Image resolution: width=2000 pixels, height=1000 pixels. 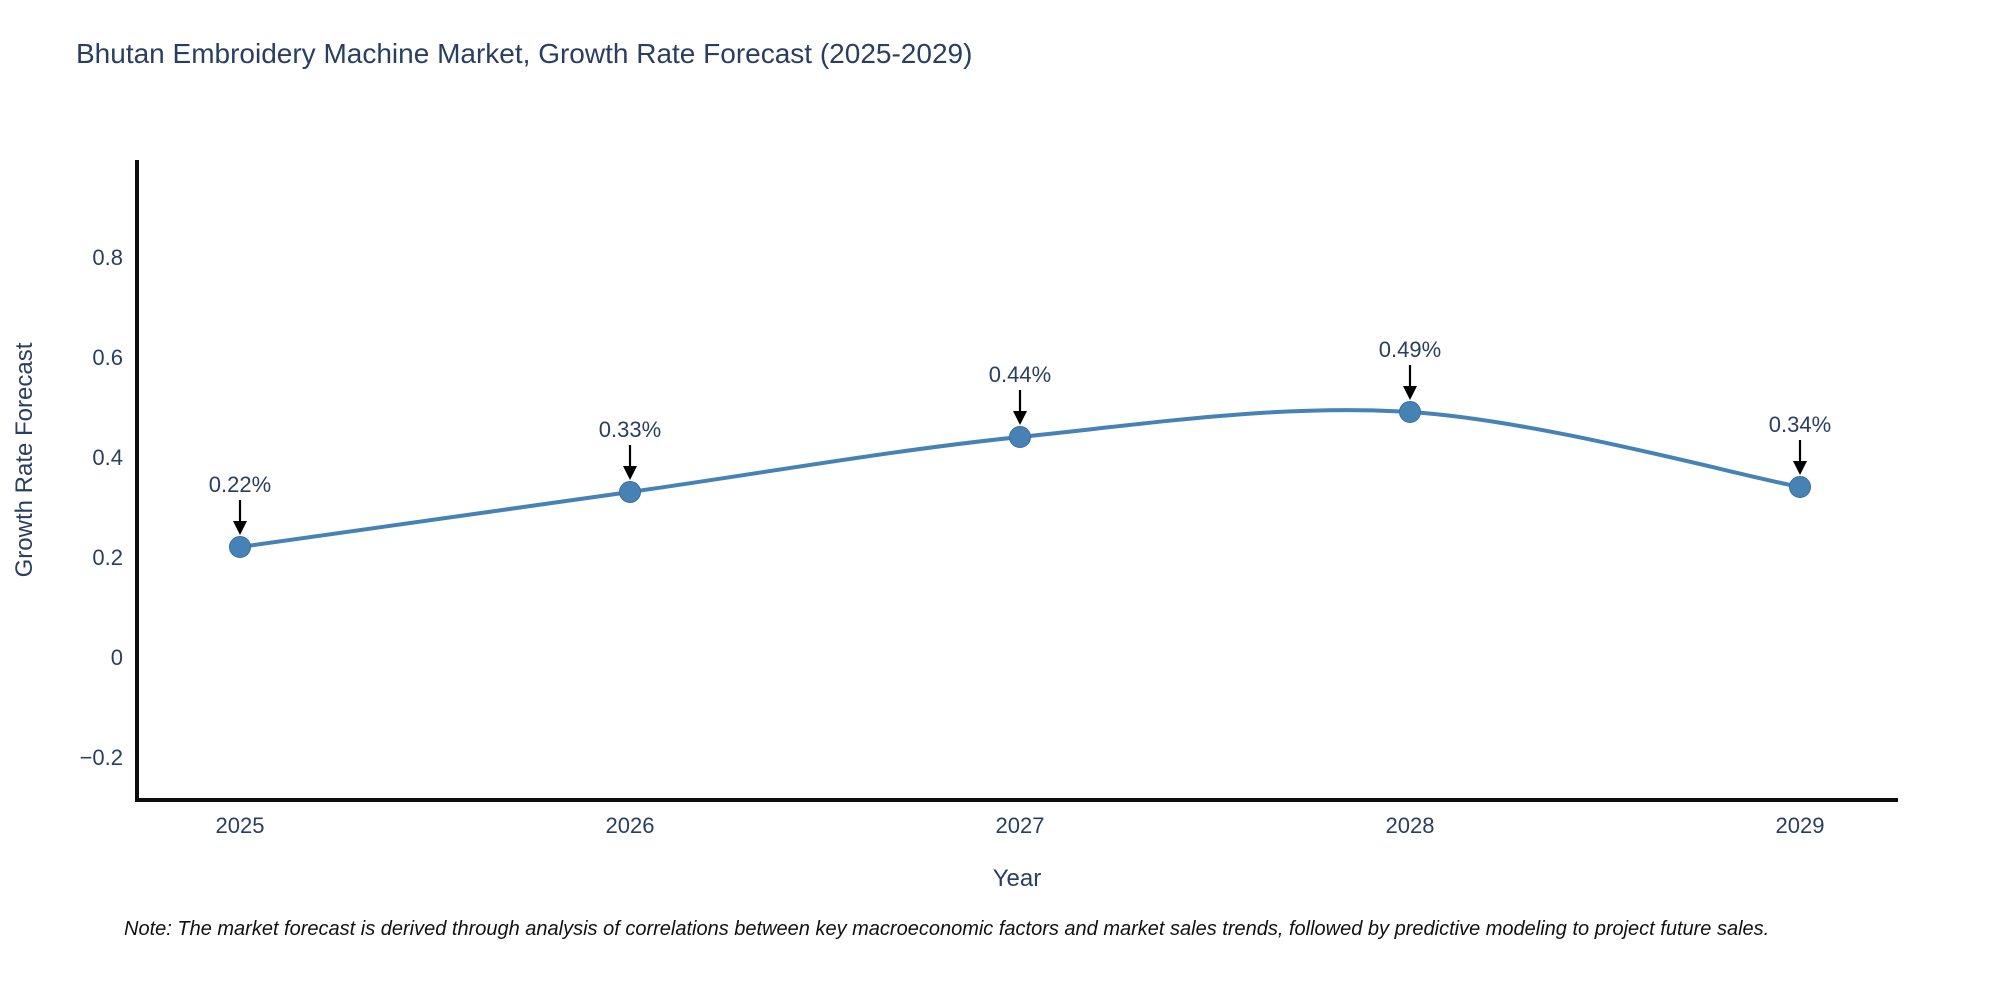 I want to click on x-tick-label: 2028, so click(x=1410, y=825).